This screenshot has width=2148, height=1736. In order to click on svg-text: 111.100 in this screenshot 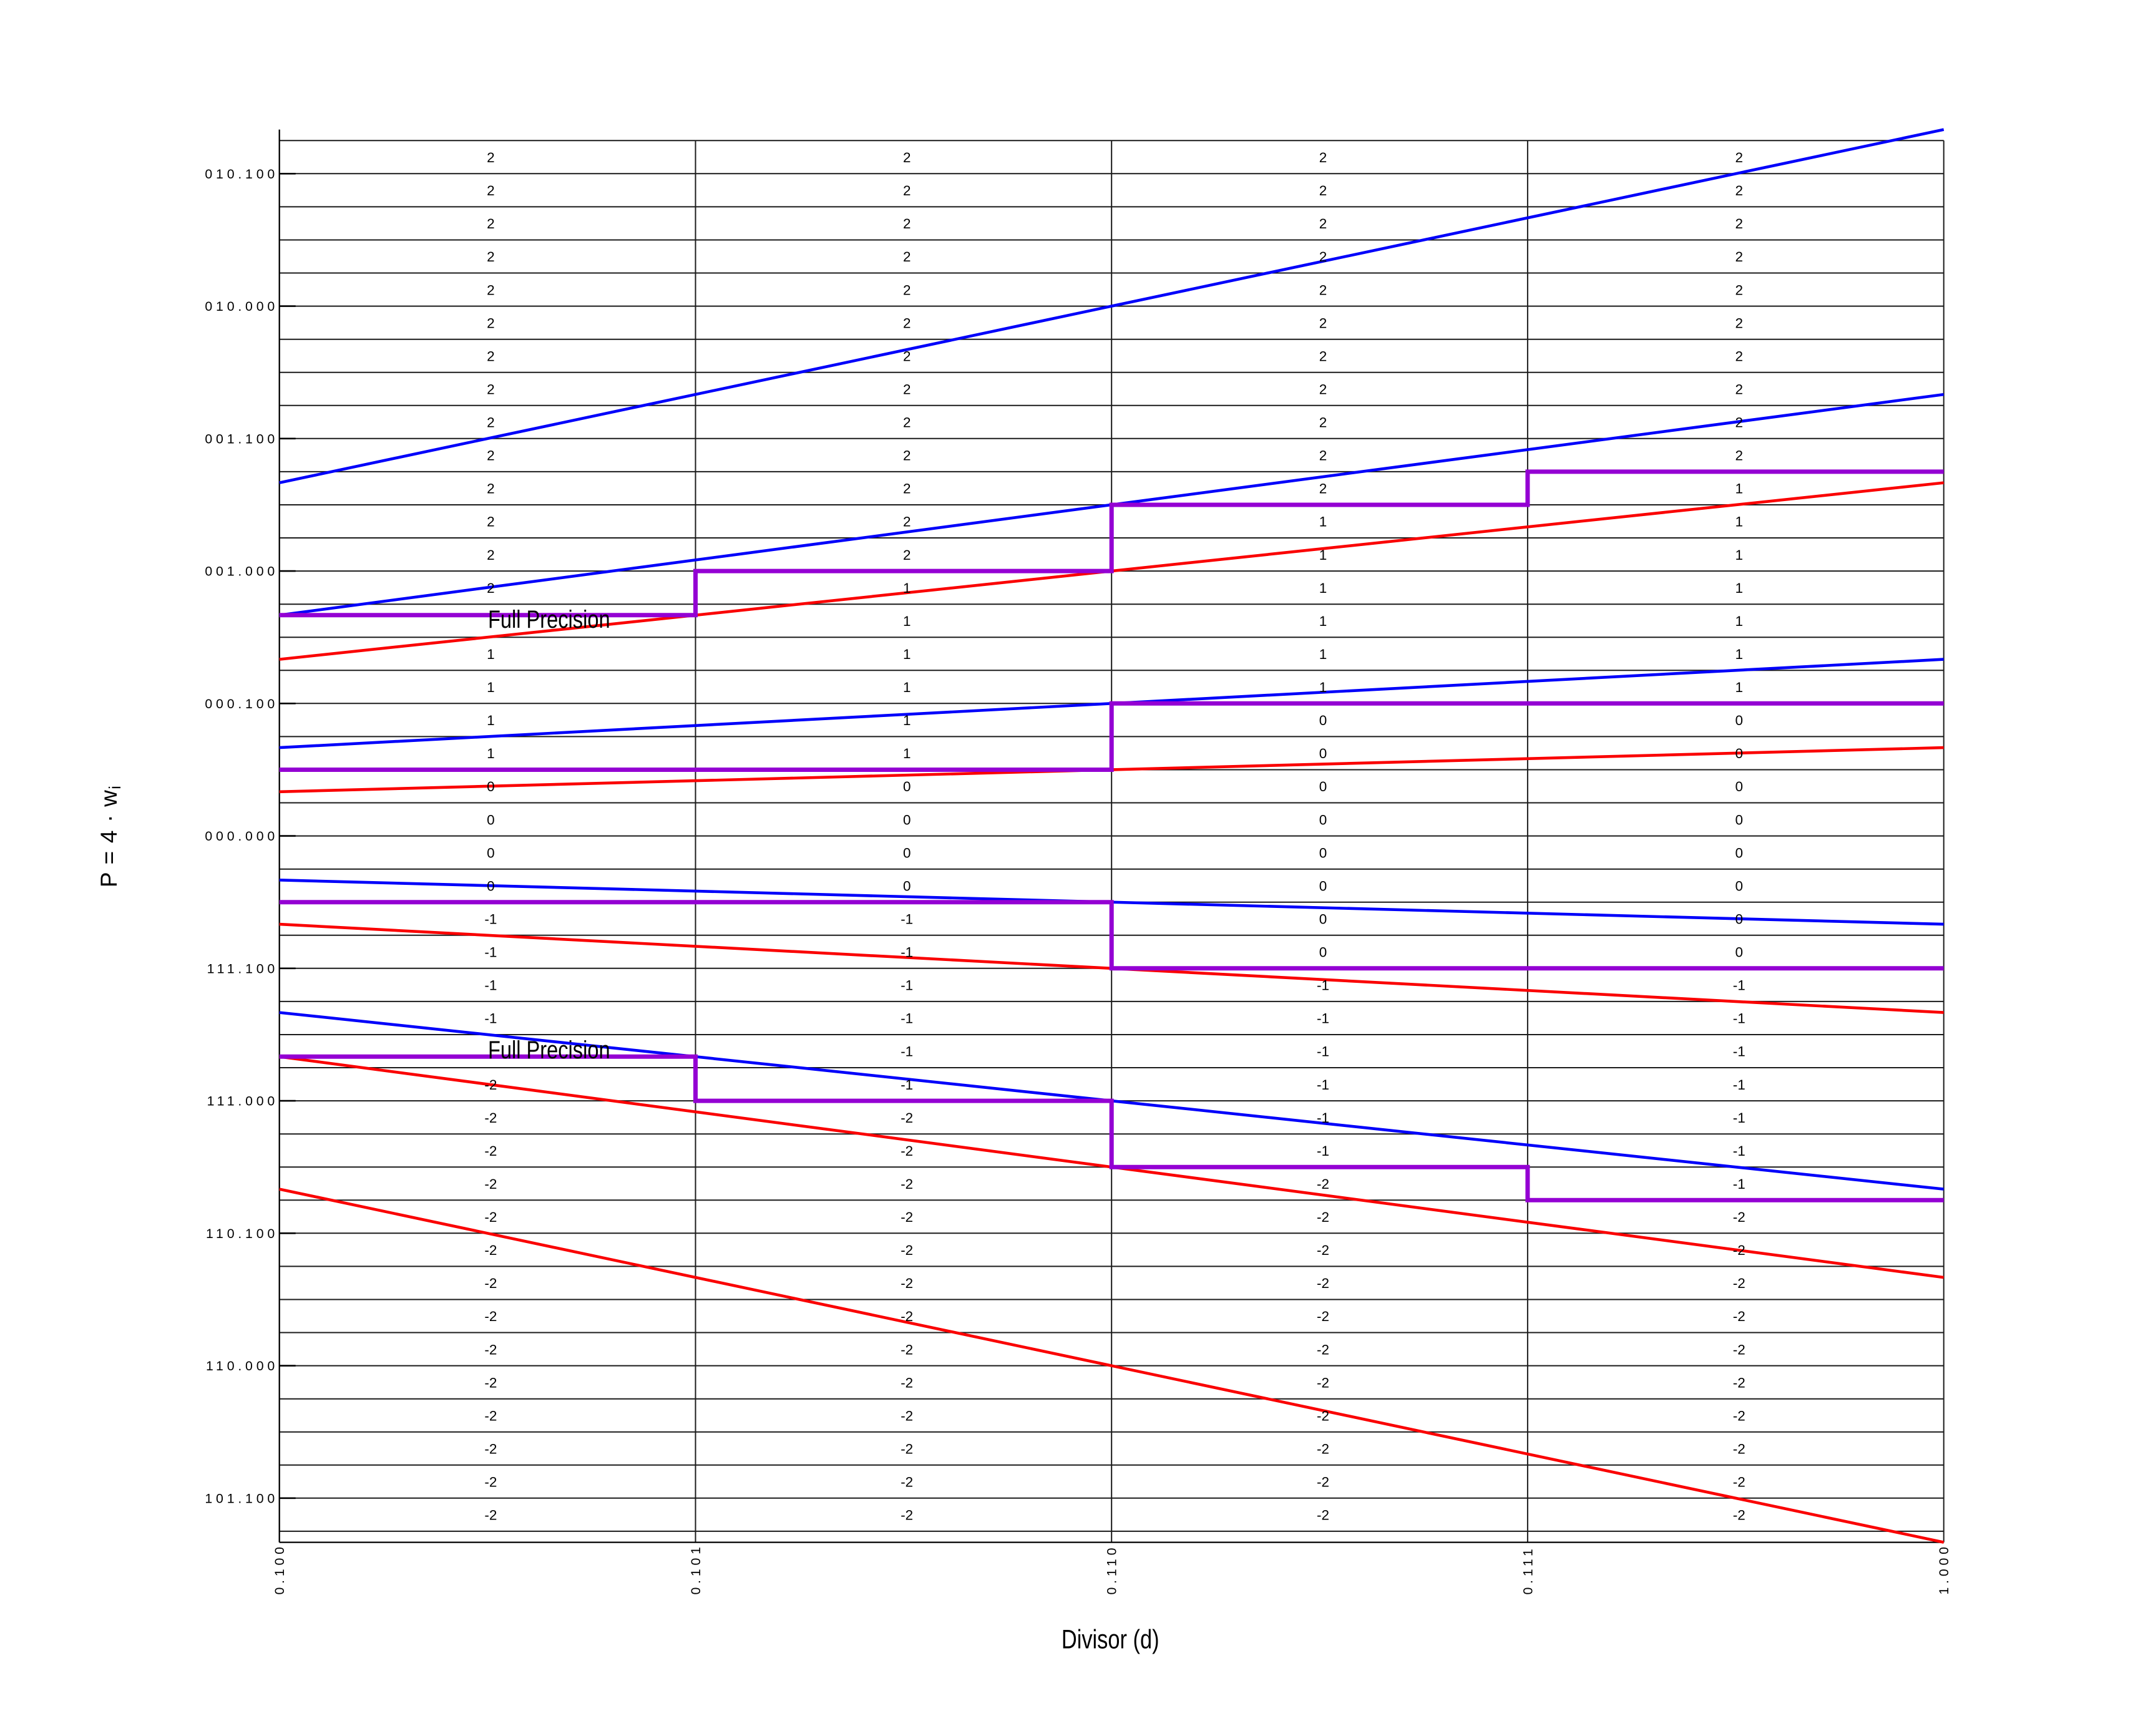, I will do `click(242, 968)`.